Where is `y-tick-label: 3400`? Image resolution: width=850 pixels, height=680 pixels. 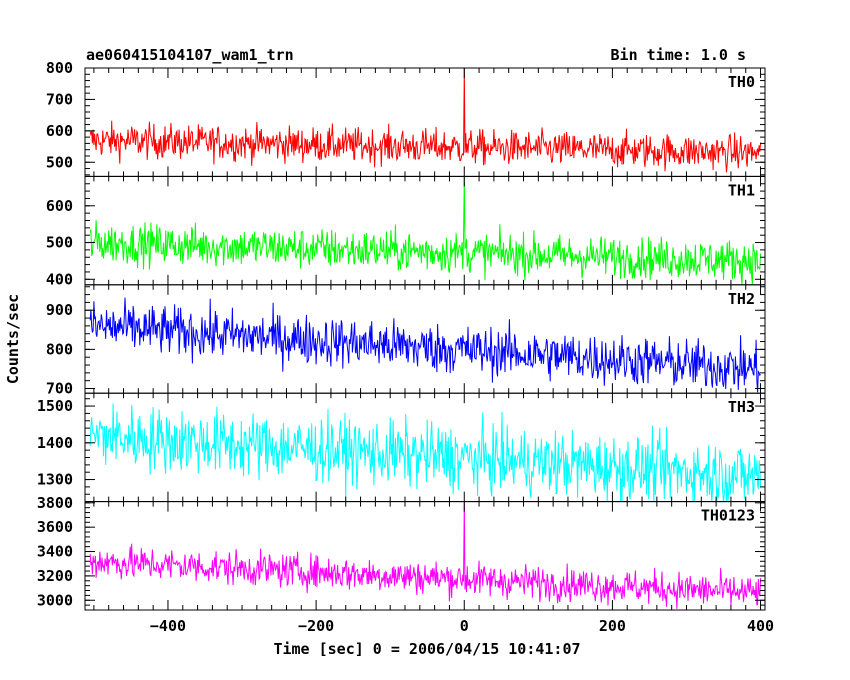
y-tick-label: 3400 is located at coordinates (55, 552).